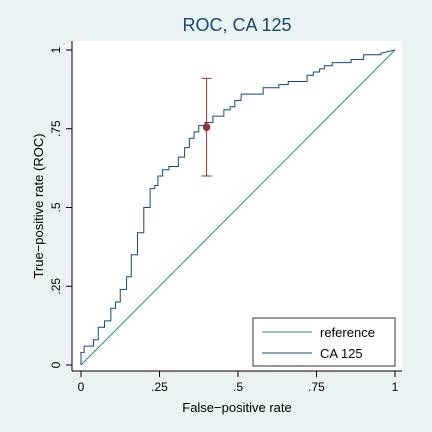 Image resolution: width=432 pixels, height=432 pixels. What do you see at coordinates (238, 387) in the screenshot?
I see `x-tick-label: .5` at bounding box center [238, 387].